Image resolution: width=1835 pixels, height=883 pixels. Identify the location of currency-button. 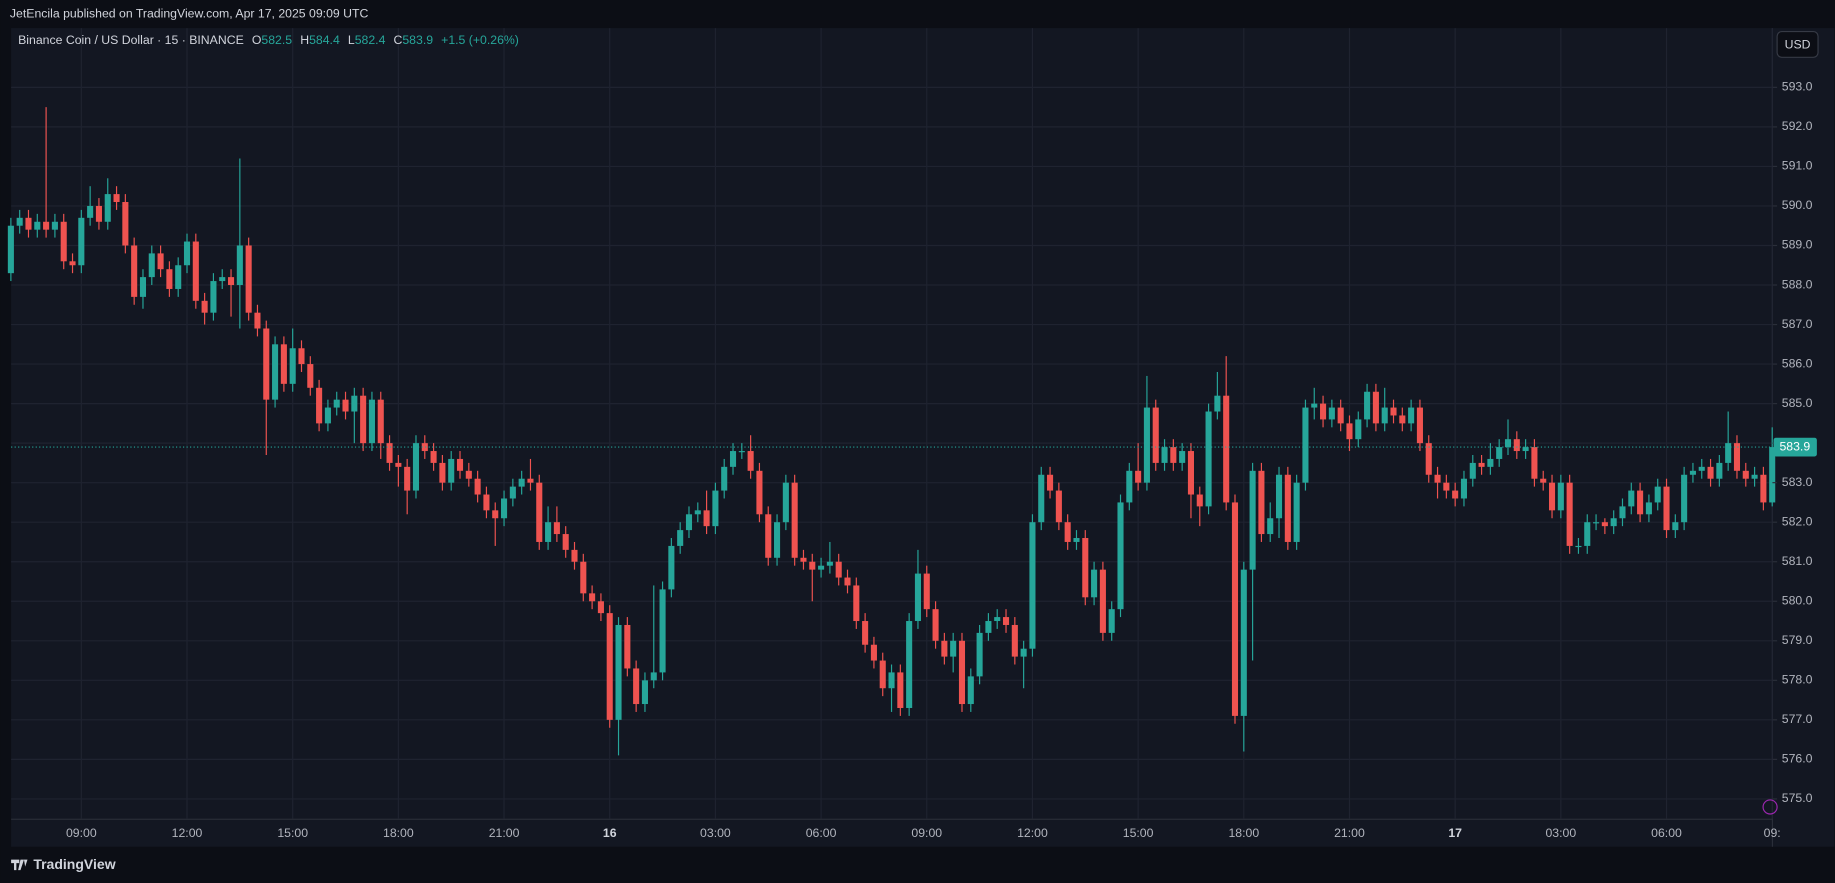
(1797, 44).